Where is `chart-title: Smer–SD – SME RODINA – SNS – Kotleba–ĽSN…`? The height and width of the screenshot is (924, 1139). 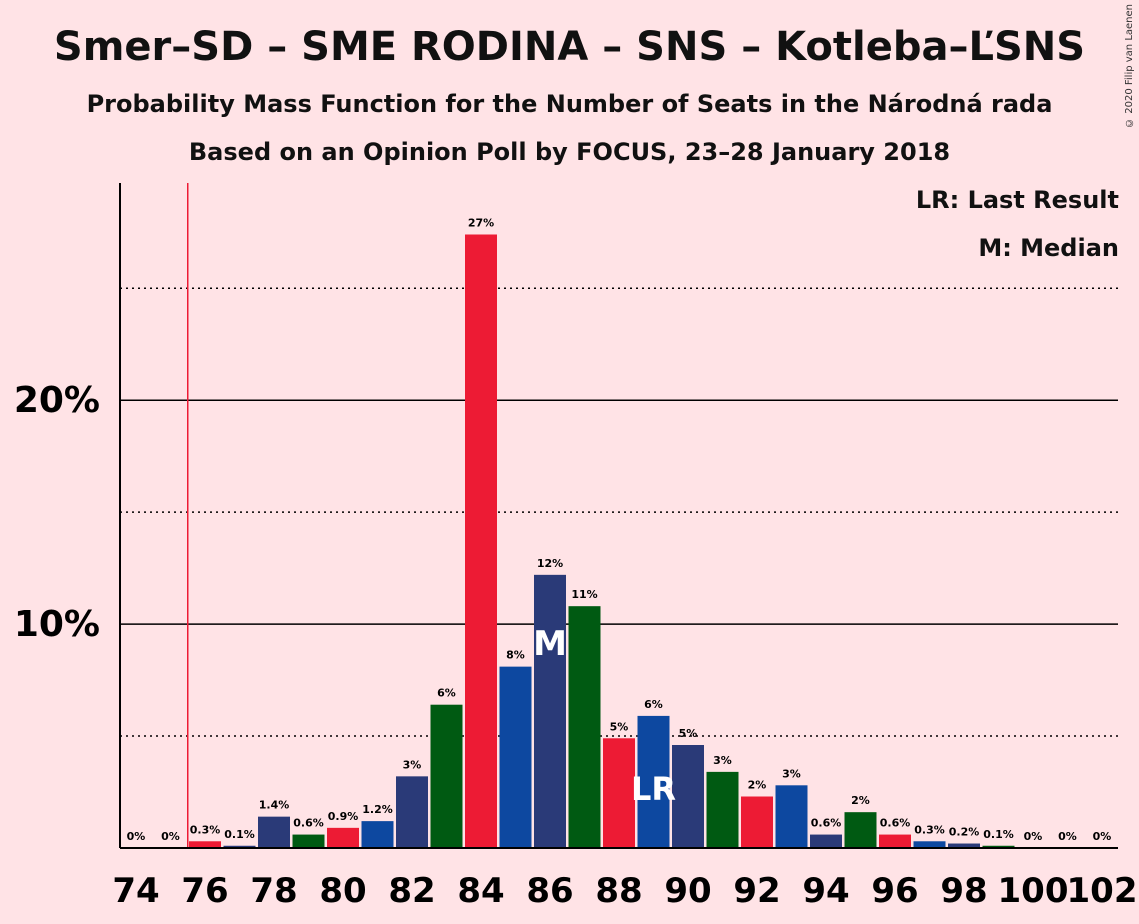 chart-title: Smer–SD – SME RODINA – SNS – Kotleba–ĽSN… is located at coordinates (569, 47).